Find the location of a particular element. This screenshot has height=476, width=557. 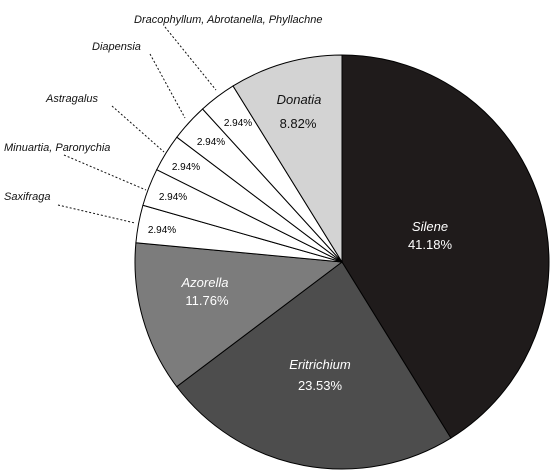

leader-line-saxifraga is located at coordinates (96, 214).